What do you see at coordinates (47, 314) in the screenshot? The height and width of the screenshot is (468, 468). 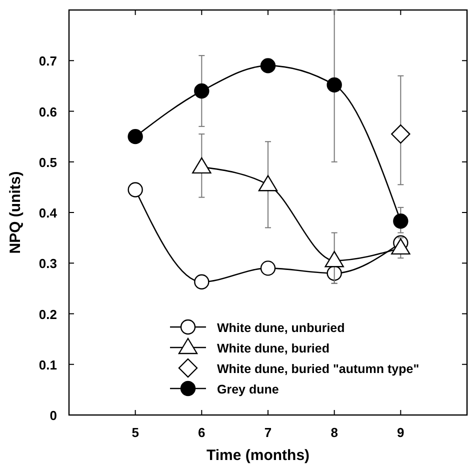 I see `y-tick-label: 0.2` at bounding box center [47, 314].